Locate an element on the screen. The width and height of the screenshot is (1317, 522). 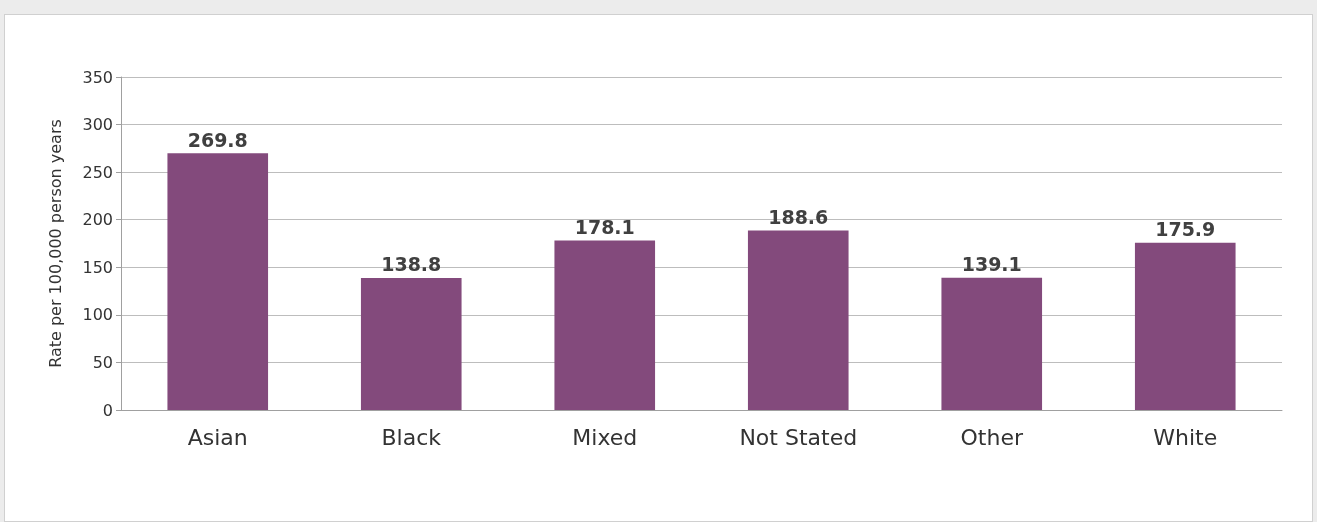
data-label: 138.8 is located at coordinates (411, 264).